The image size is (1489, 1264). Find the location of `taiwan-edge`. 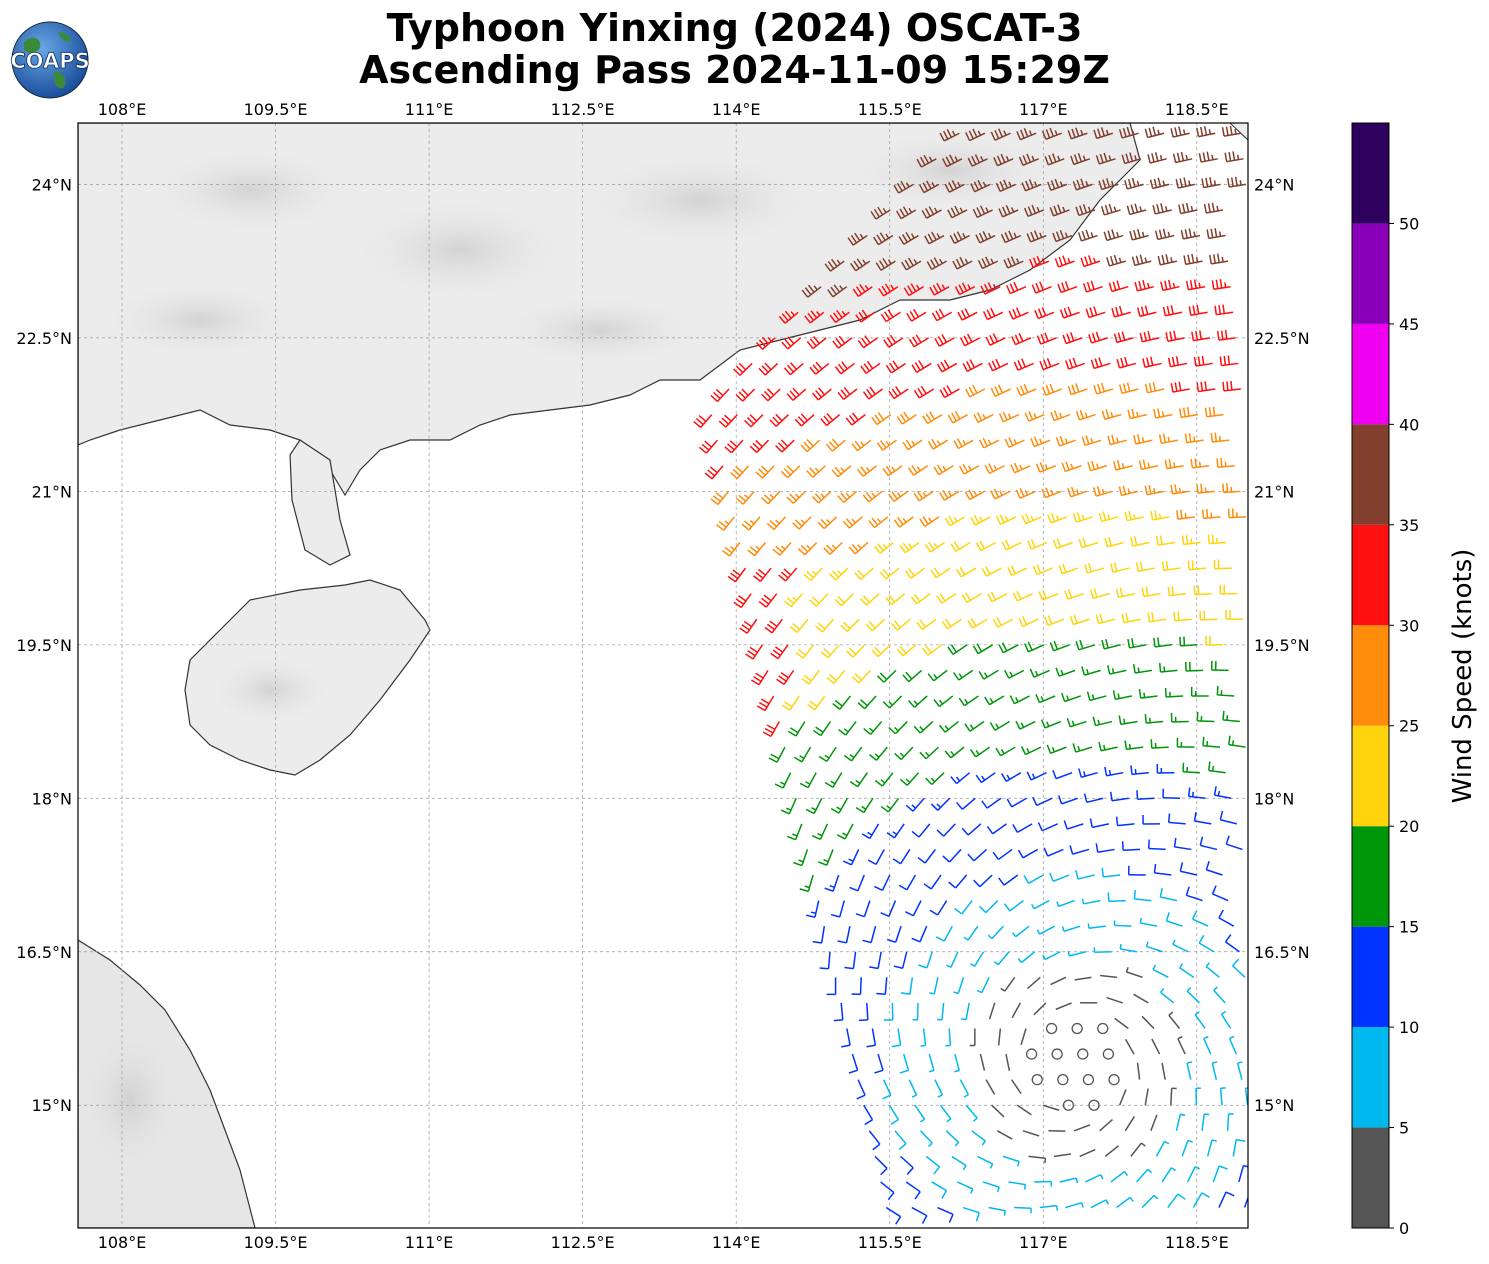

taiwan-edge is located at coordinates (1238, 132).